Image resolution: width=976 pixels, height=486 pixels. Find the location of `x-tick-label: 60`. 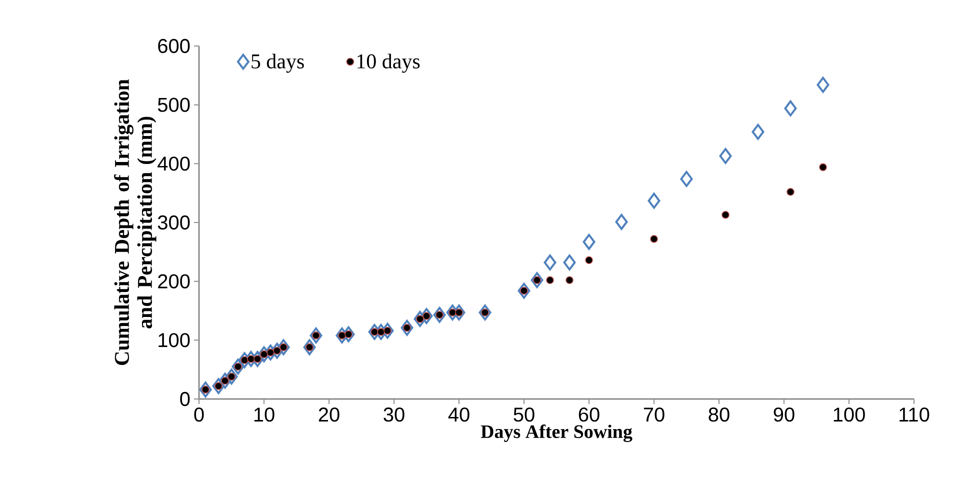

x-tick-label: 60 is located at coordinates (589, 415).